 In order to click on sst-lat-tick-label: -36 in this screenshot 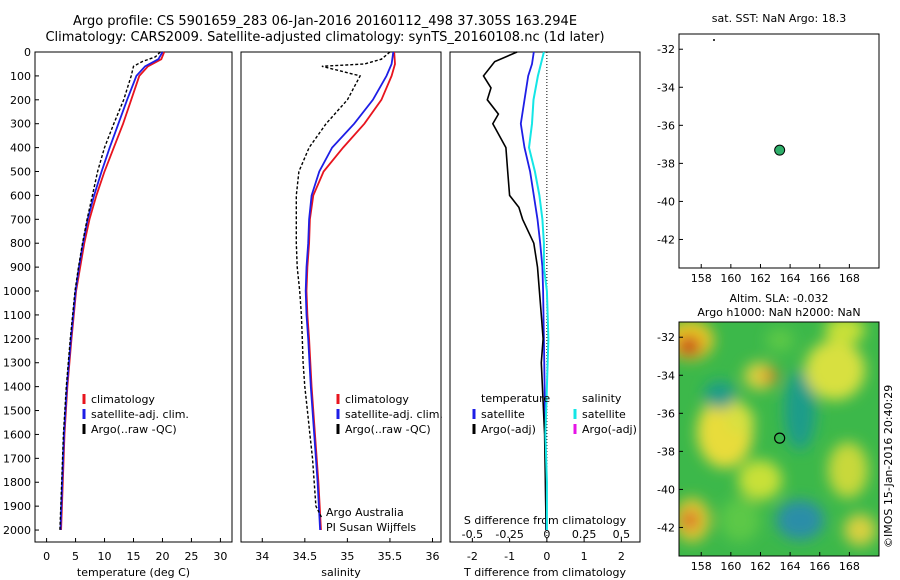, I will do `click(666, 125)`.